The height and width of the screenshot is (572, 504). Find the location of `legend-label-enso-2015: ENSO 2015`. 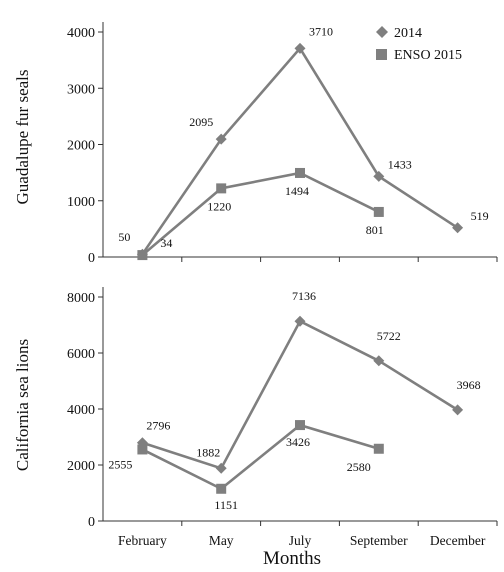

legend-label-enso-2015: ENSO 2015 is located at coordinates (428, 55).